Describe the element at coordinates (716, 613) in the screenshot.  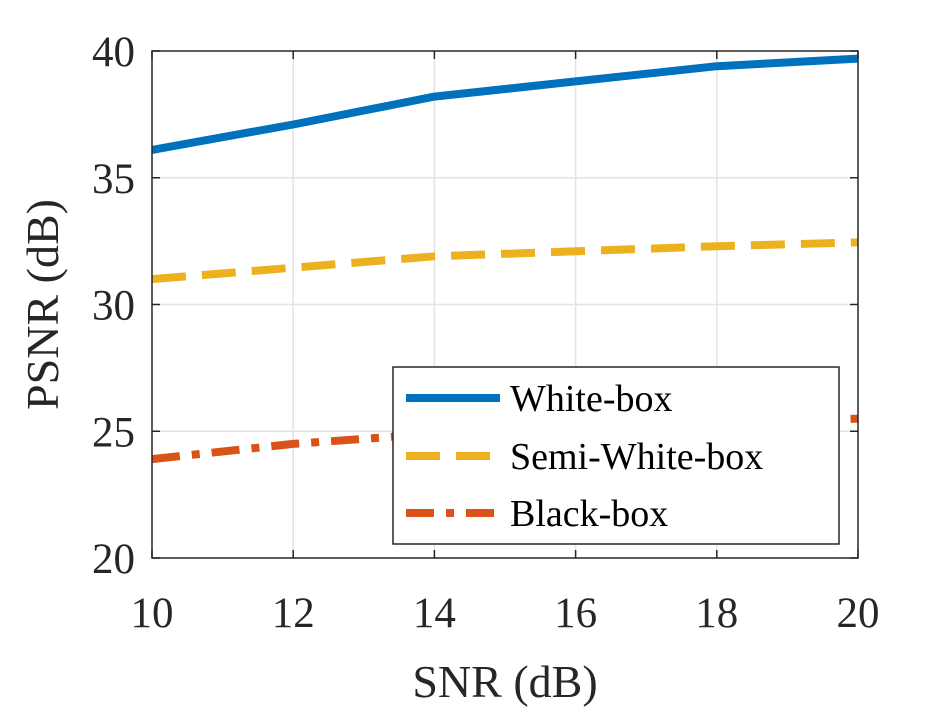
I see `x-tick-label: 18` at that location.